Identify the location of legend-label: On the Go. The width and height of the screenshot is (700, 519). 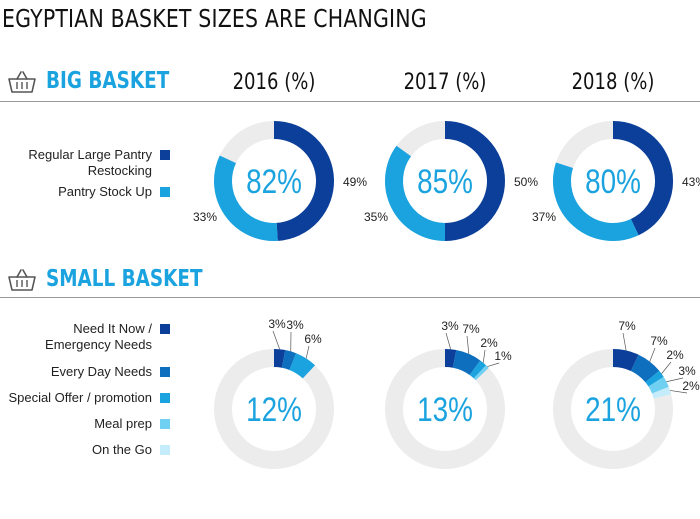
(122, 450).